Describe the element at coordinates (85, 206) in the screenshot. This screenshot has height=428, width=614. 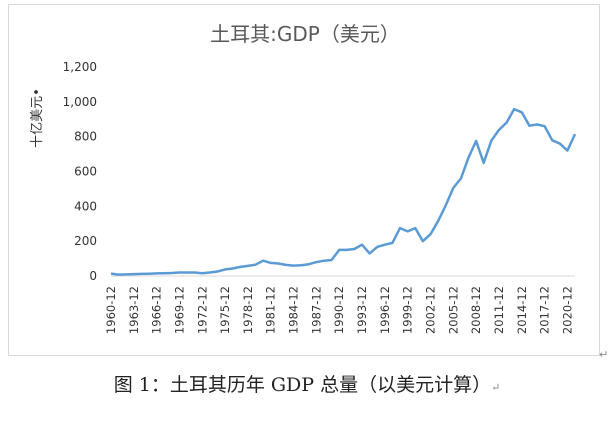
I see `y-tick-label: 400` at that location.